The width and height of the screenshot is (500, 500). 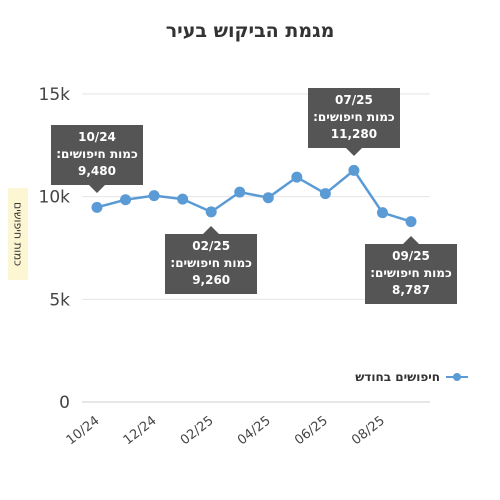 What do you see at coordinates (250, 31) in the screenshot?
I see `chart-title: מגמת הביקוש בעיר` at bounding box center [250, 31].